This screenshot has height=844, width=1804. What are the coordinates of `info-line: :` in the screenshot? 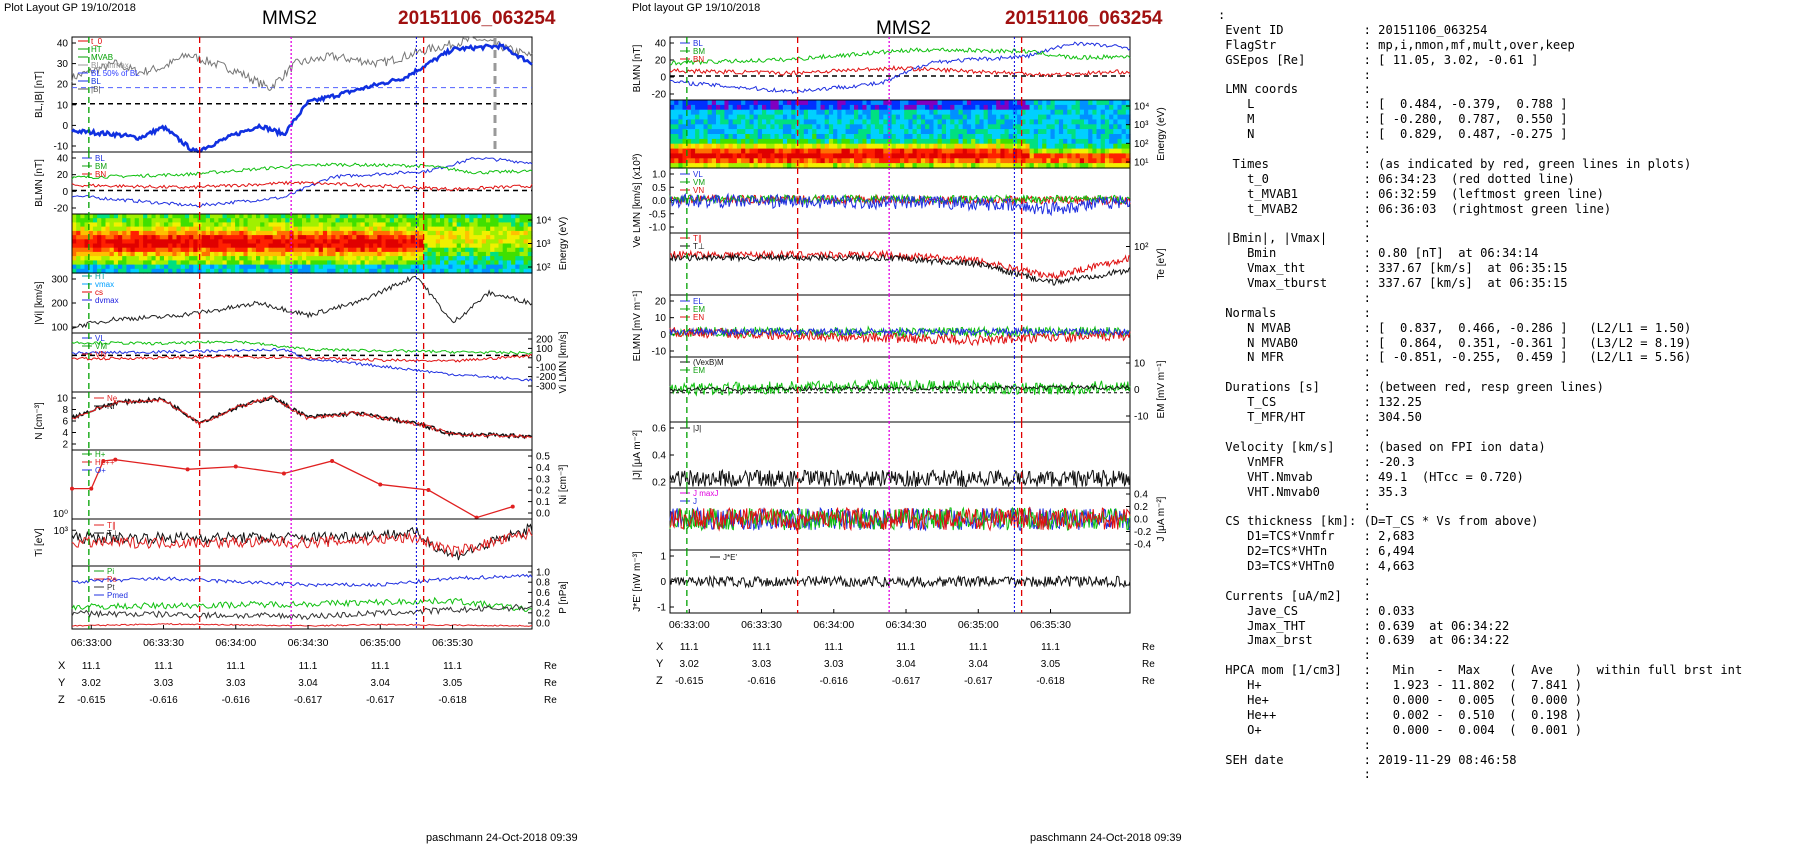 It's located at (1294, 372).